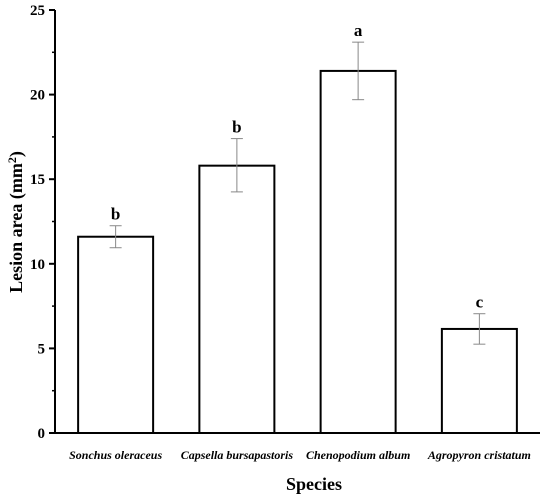 The image size is (550, 498). Describe the element at coordinates (37, 265) in the screenshot. I see `y-tick-label: 10` at that location.